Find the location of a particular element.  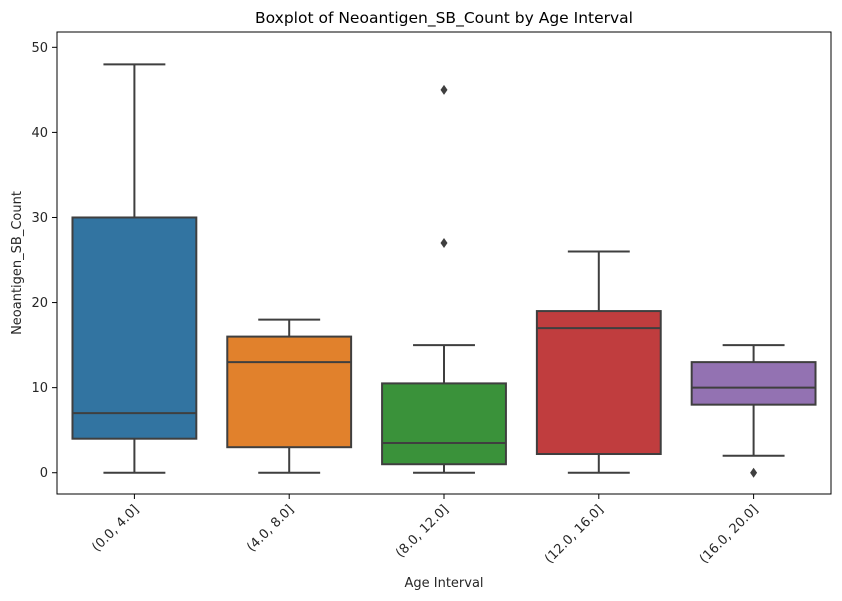

y-tick-label: 20 is located at coordinates (39, 303).